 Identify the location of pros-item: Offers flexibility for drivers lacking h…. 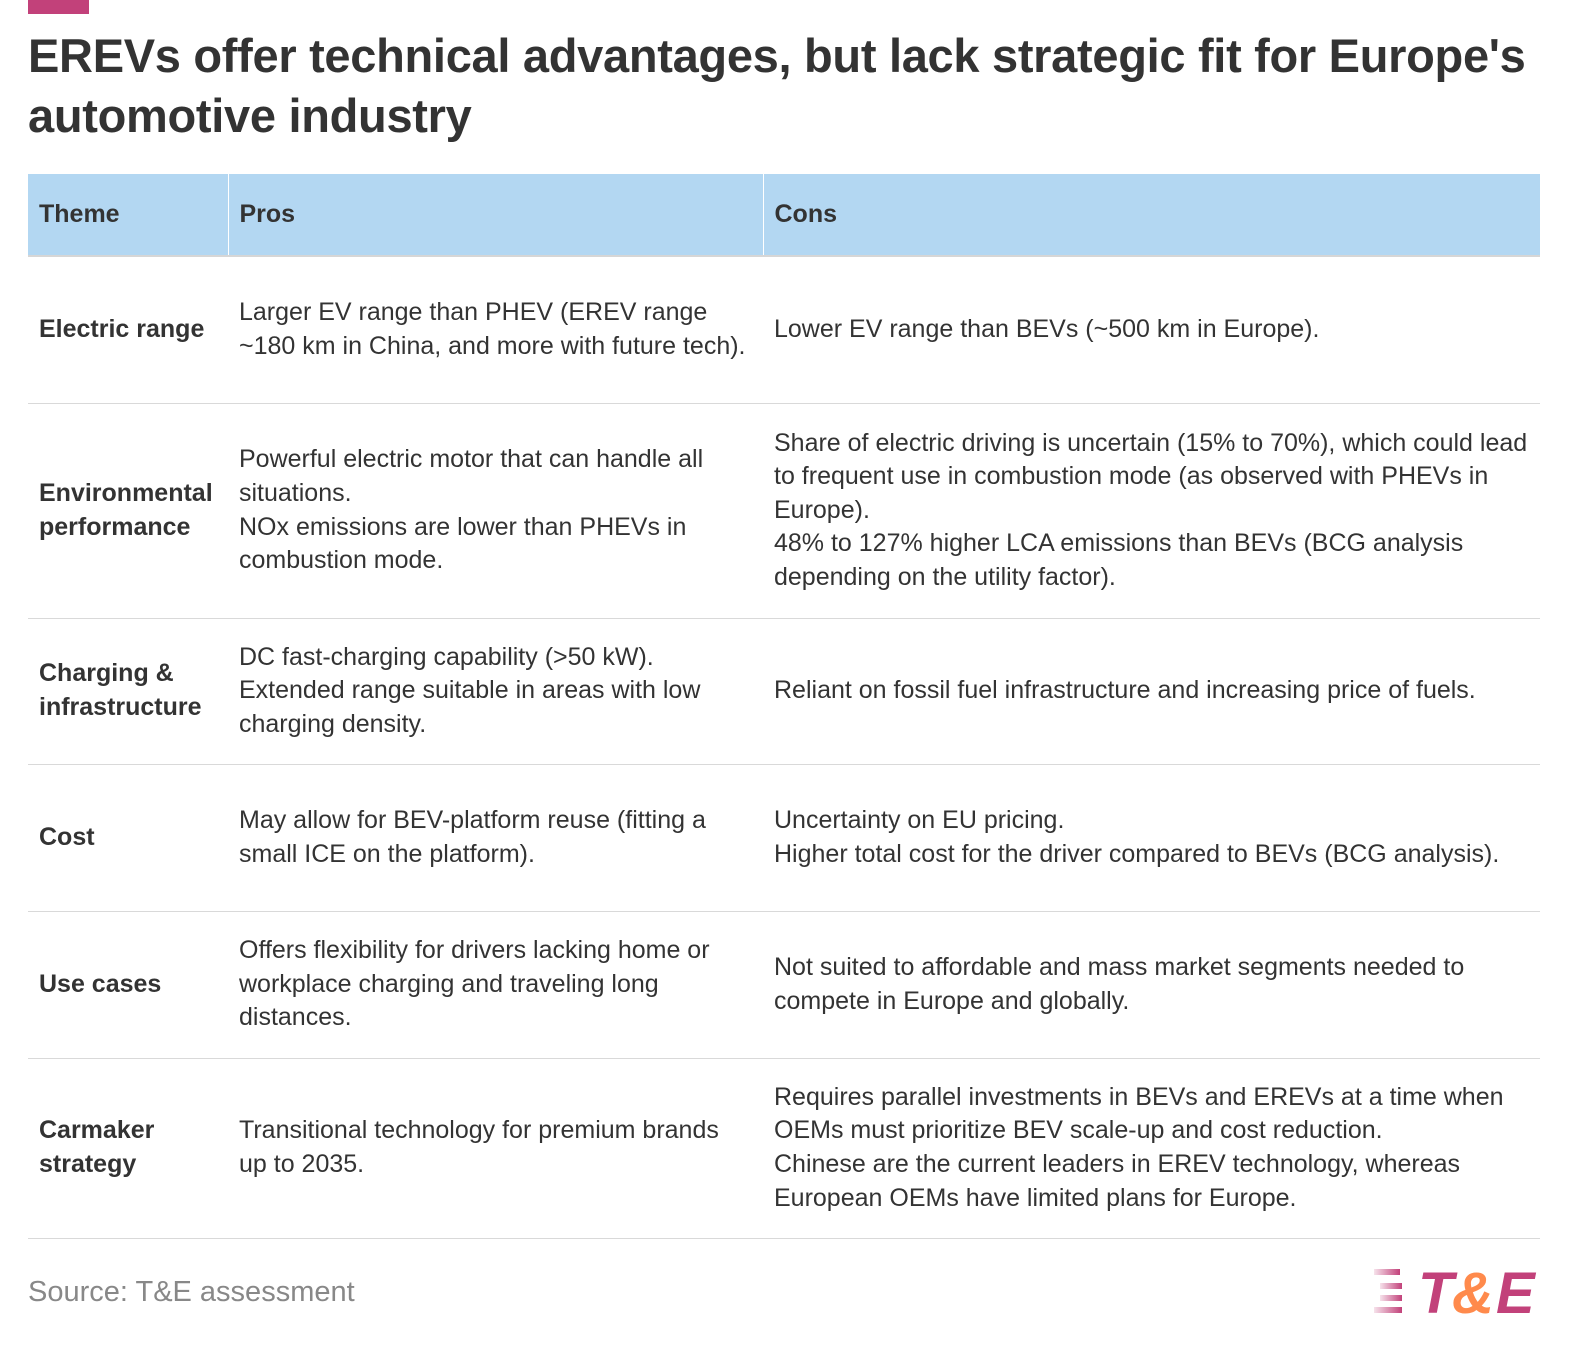
(474, 984).